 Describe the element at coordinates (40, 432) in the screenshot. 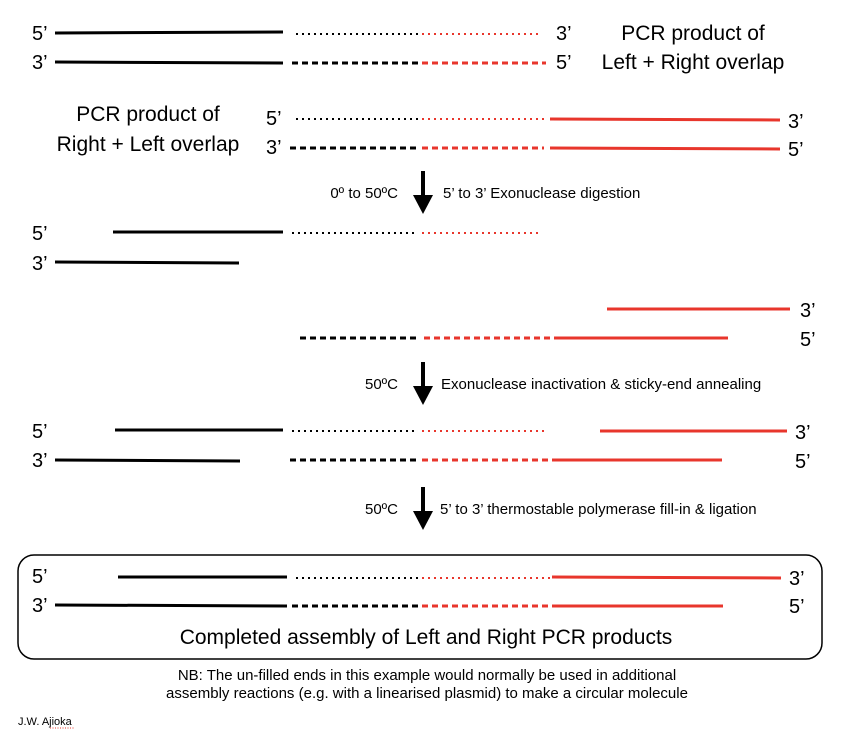

I see `annealed-top-5-label: 5’` at that location.